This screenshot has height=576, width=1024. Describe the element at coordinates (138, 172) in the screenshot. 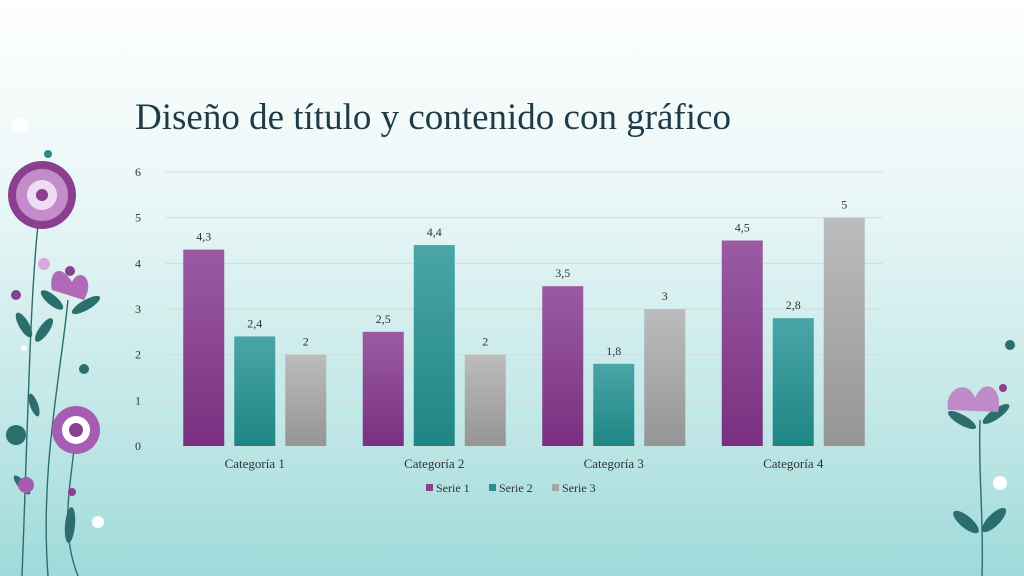

I see `y-tick-label: 6` at that location.